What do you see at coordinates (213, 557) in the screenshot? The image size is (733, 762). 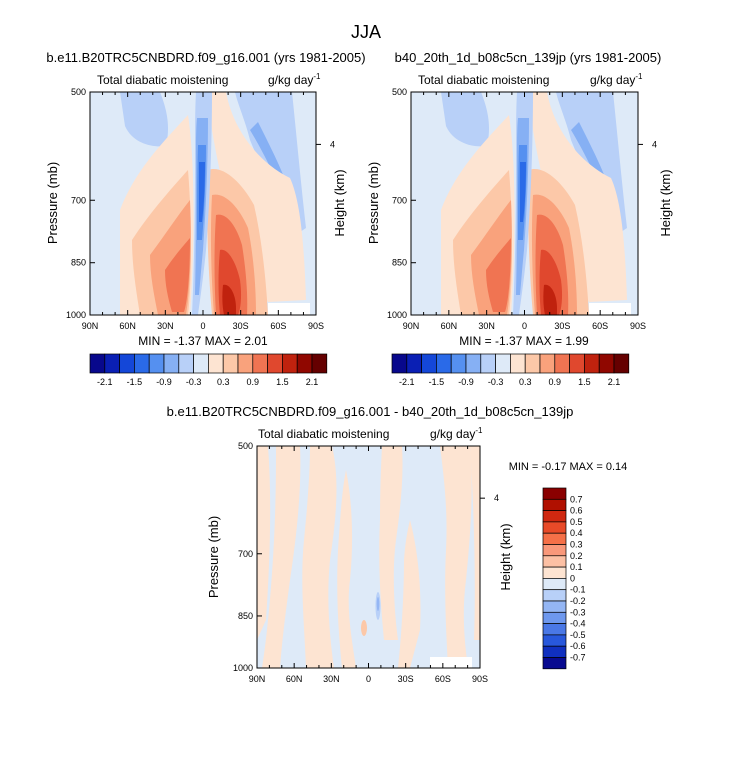 I see `panel-3-ylabel: Pressure (mb)` at bounding box center [213, 557].